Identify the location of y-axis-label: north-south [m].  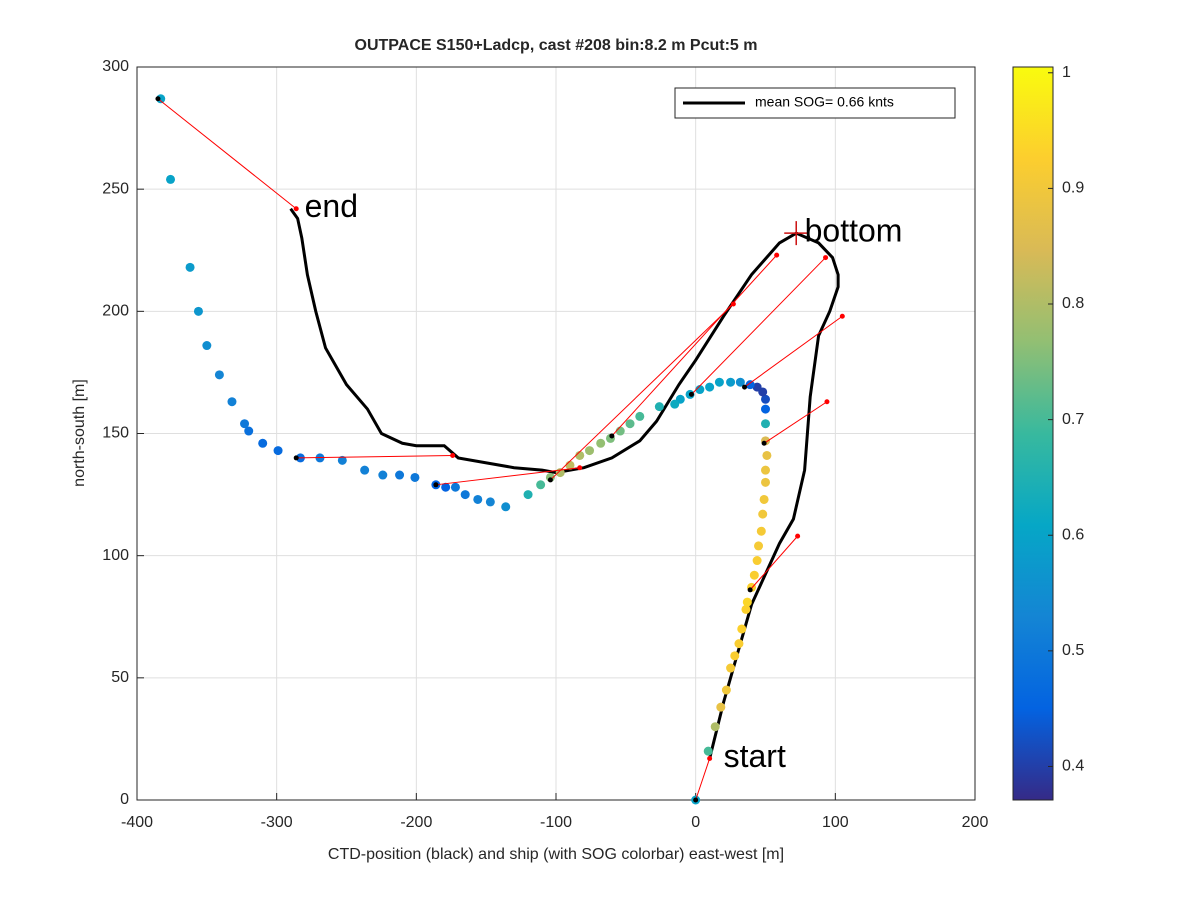
(79, 433).